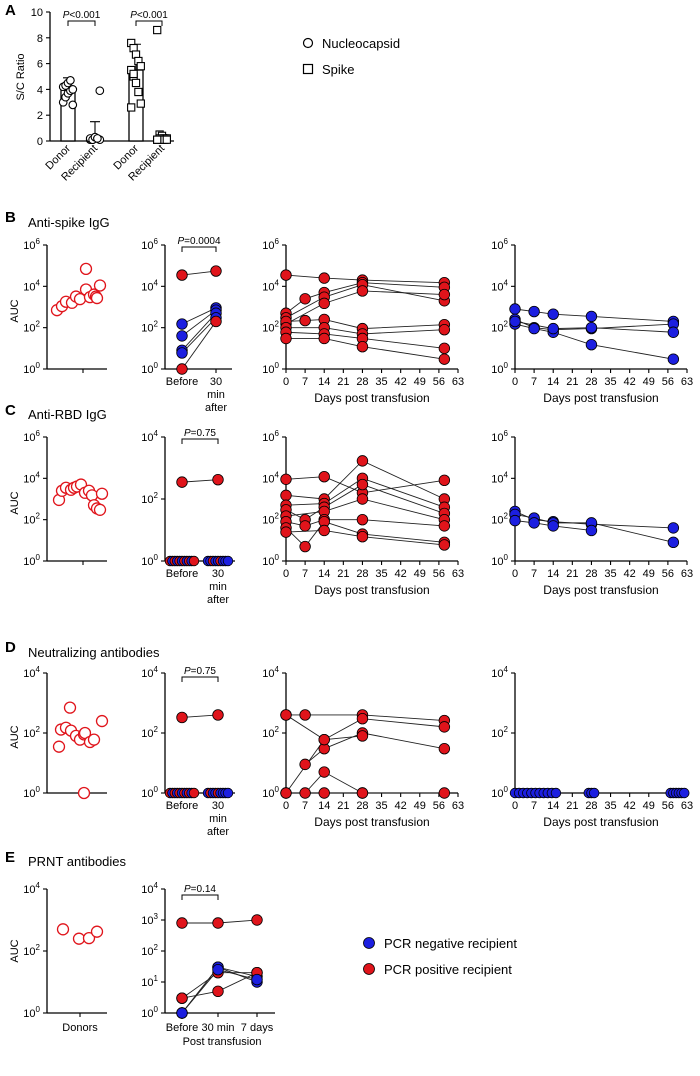 Image resolution: width=700 pixels, height=1076 pixels. What do you see at coordinates (156, 885) in the screenshot?
I see `e-paired-y-tick-exponent: 4` at bounding box center [156, 885].